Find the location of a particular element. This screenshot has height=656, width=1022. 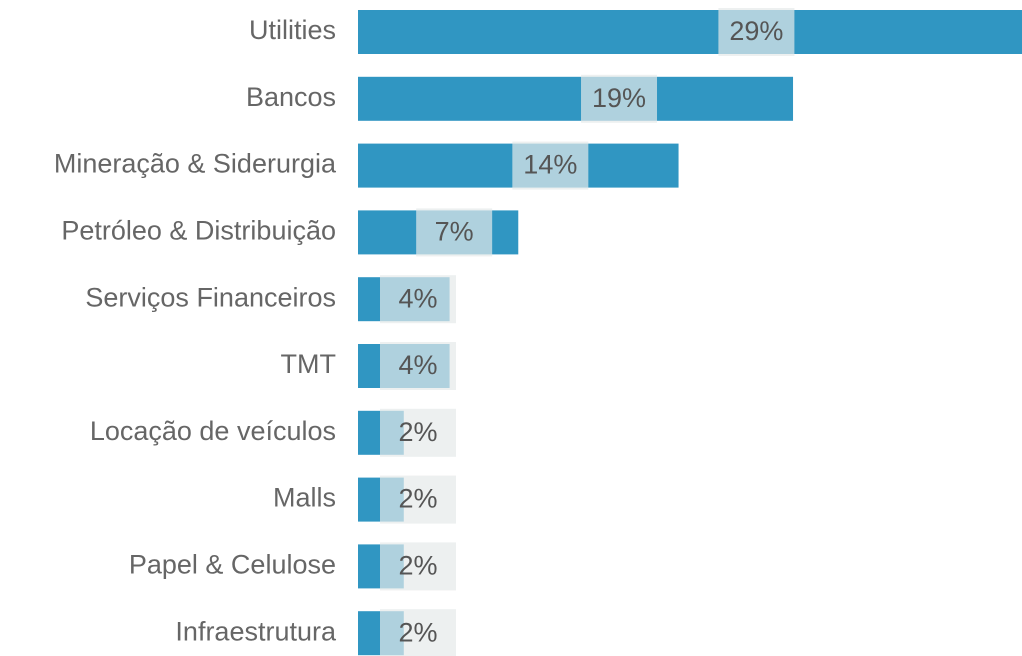

category-label: Petróleo & Distribuição is located at coordinates (198, 231).